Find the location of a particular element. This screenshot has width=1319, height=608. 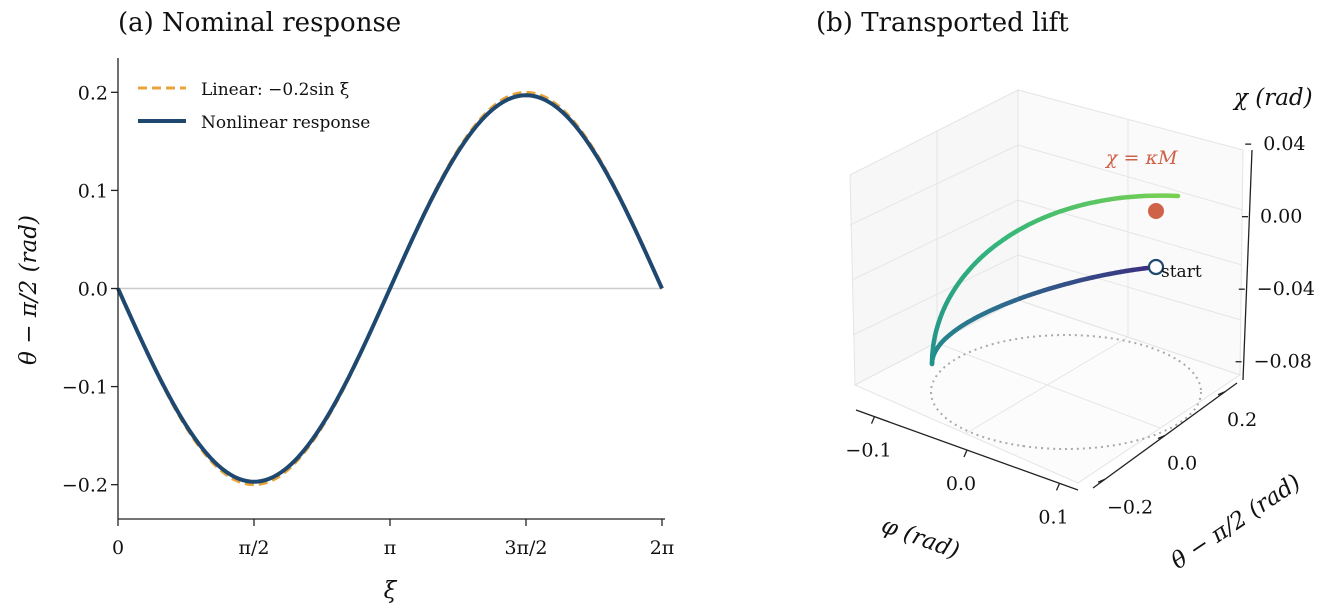

theta-tick-label-1: 0.0 is located at coordinates (1182, 464).